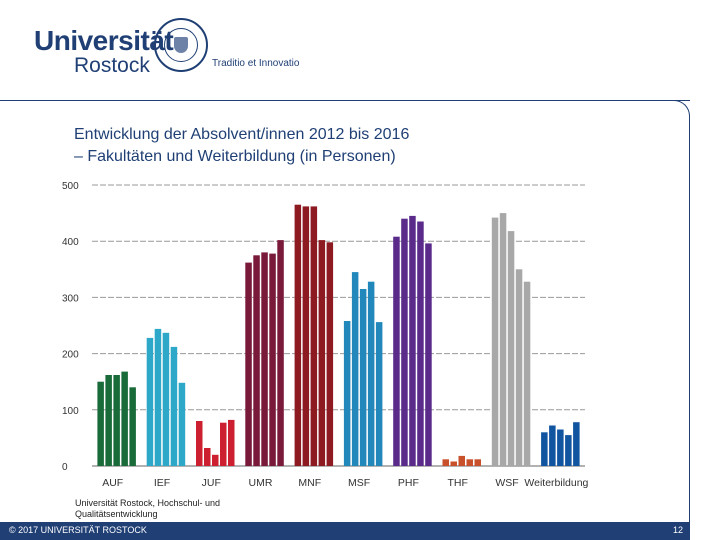 Image resolution: width=720 pixels, height=540 pixels. I want to click on bar-phf-2016, so click(428, 354).